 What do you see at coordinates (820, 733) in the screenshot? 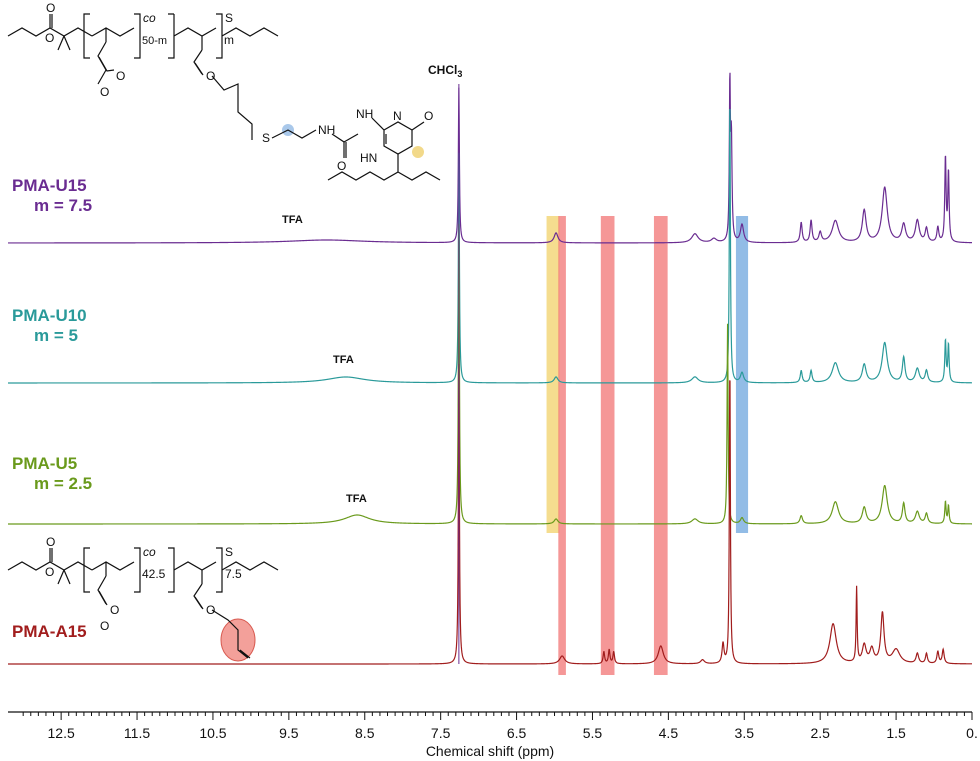
I see `x-tick-label: 2.5` at bounding box center [820, 733].